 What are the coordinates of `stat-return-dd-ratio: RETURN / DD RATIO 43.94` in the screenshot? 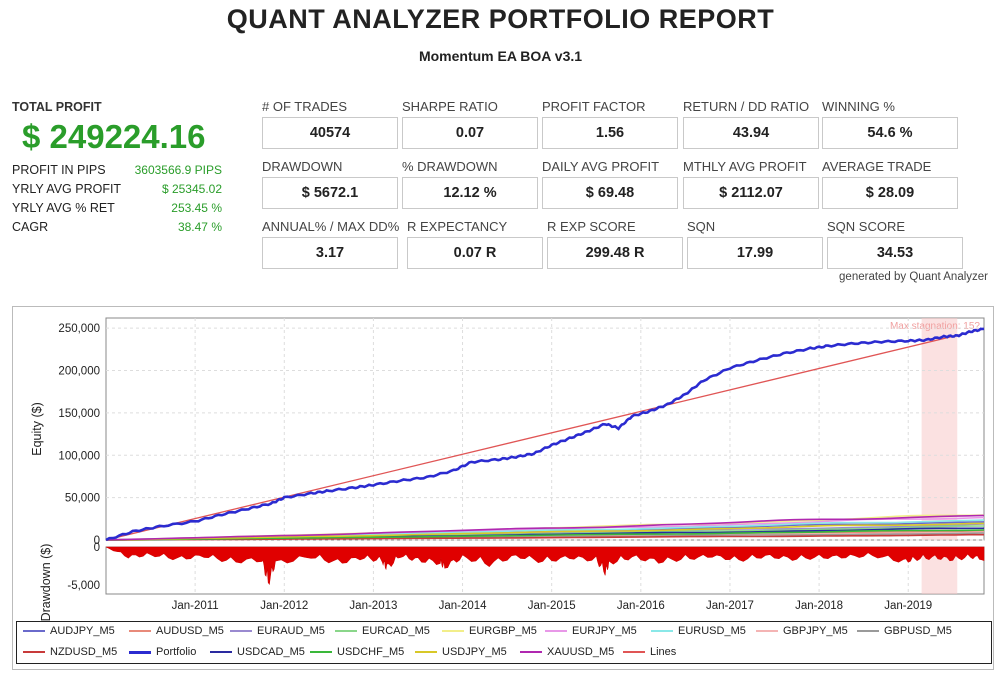 It's located at (751, 124).